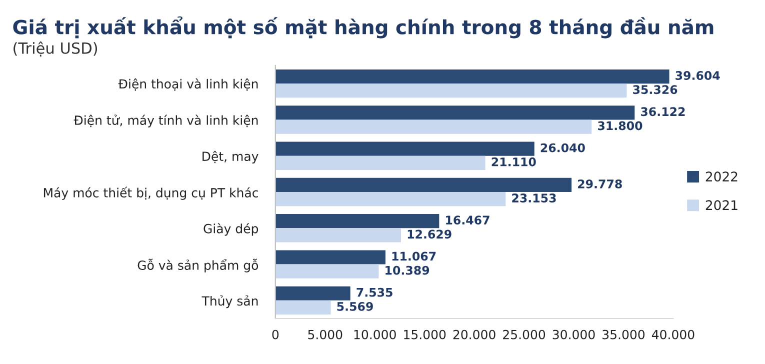  I want to click on data-label: 23.153, so click(534, 198).